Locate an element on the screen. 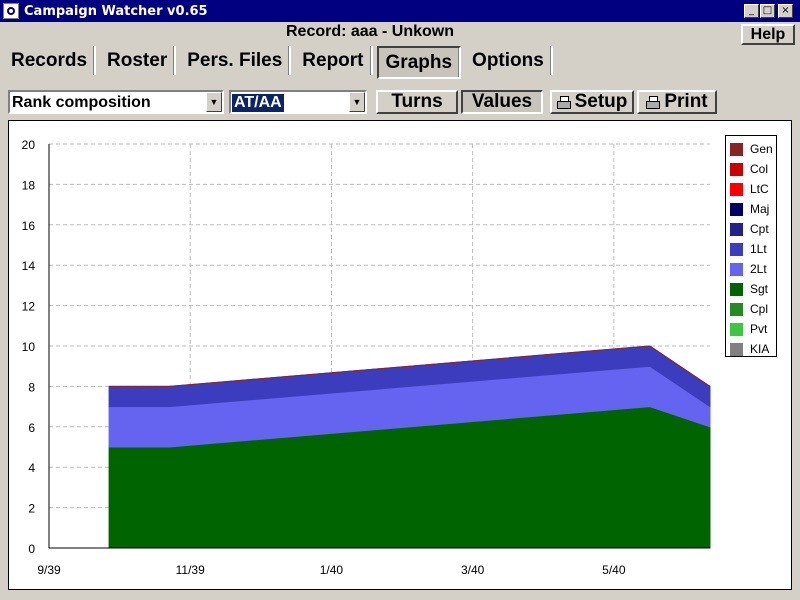 The image size is (800, 600). legend-label: KIA is located at coordinates (760, 349).